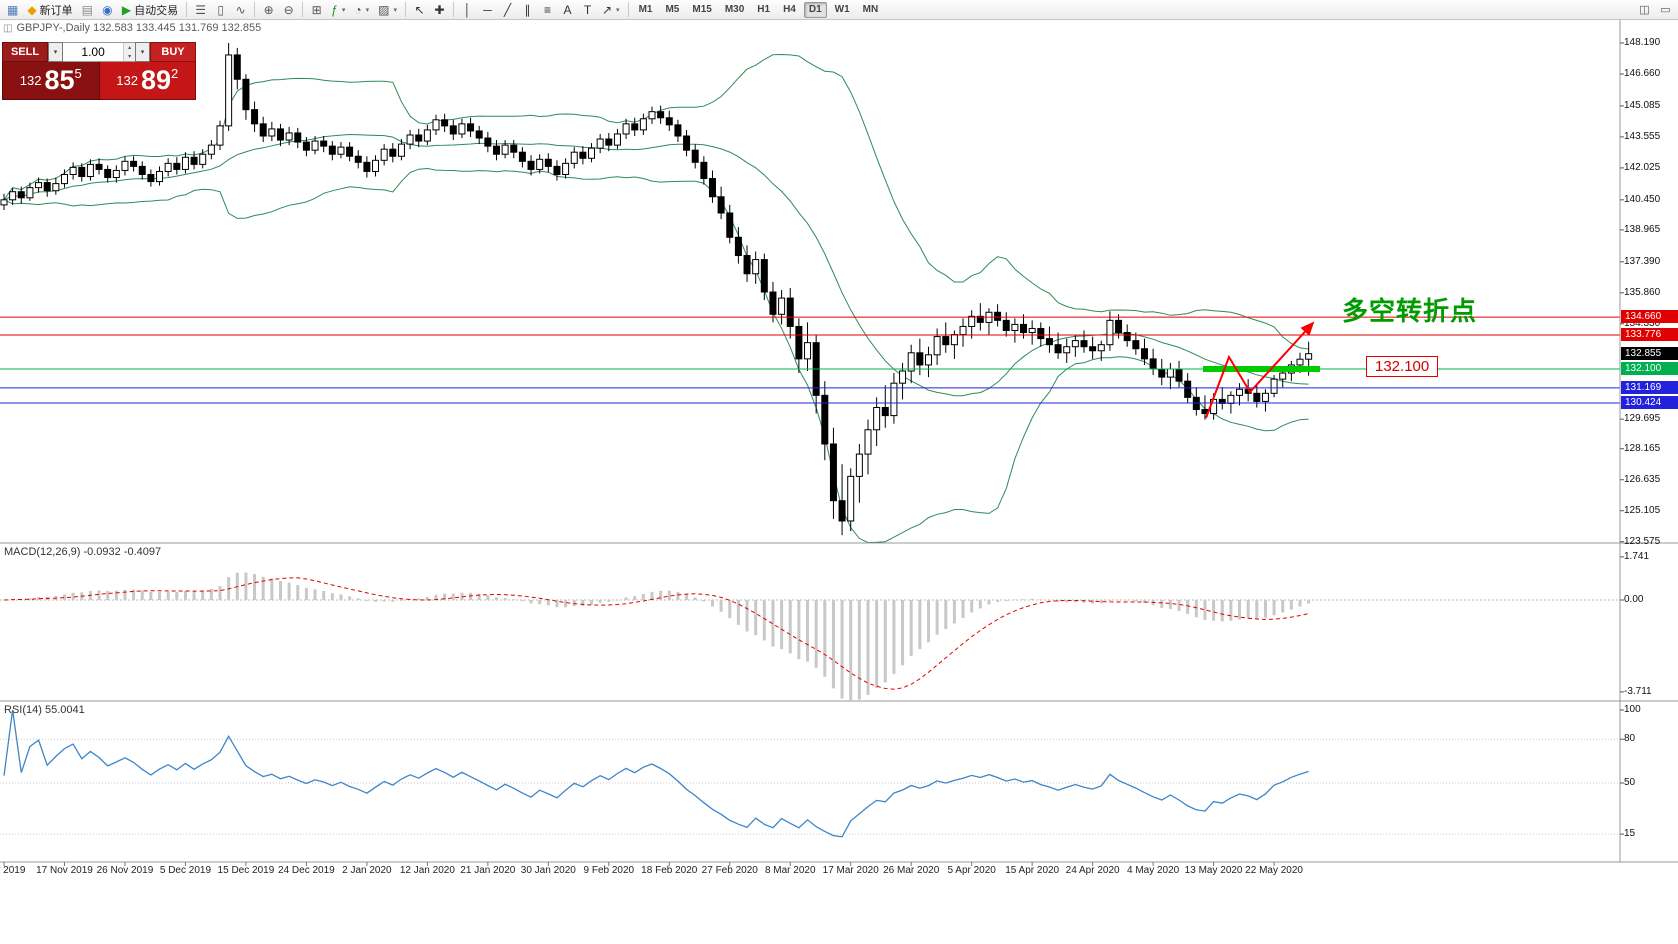  Describe the element at coordinates (156, 10) in the screenshot. I see `autotrading-button-label: 自动交易` at that location.